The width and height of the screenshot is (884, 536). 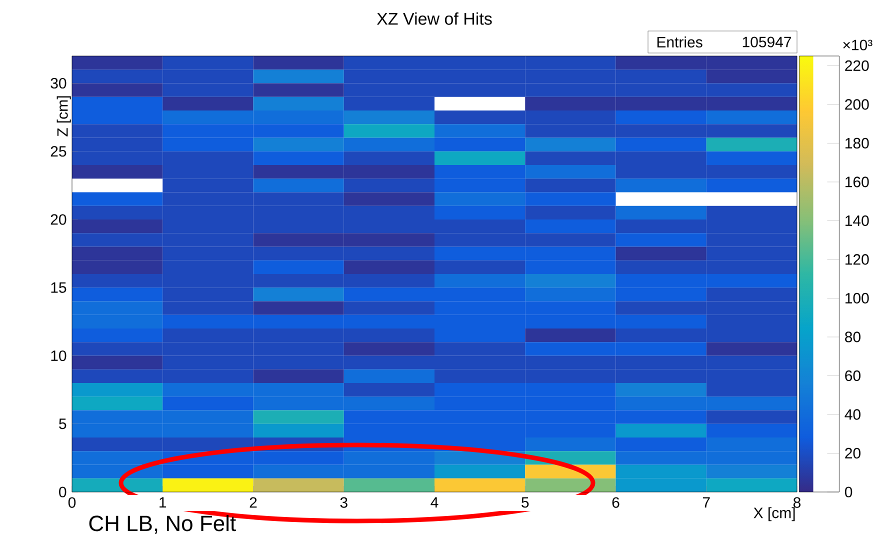 I want to click on color-bar-title: ×10³, so click(x=857, y=45).